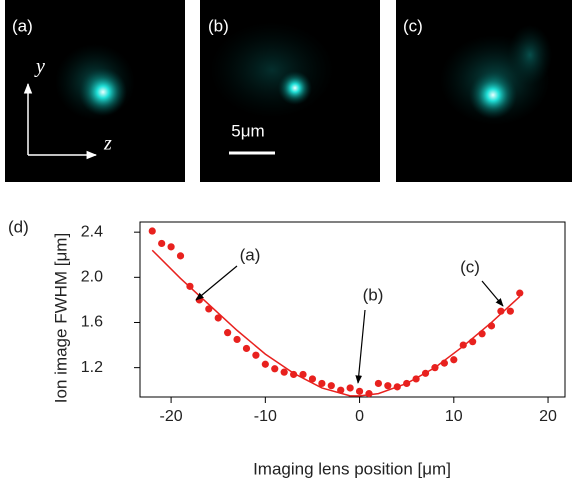 Image resolution: width=572 pixels, height=492 pixels. I want to click on y-tick-label: 1.6, so click(92, 322).